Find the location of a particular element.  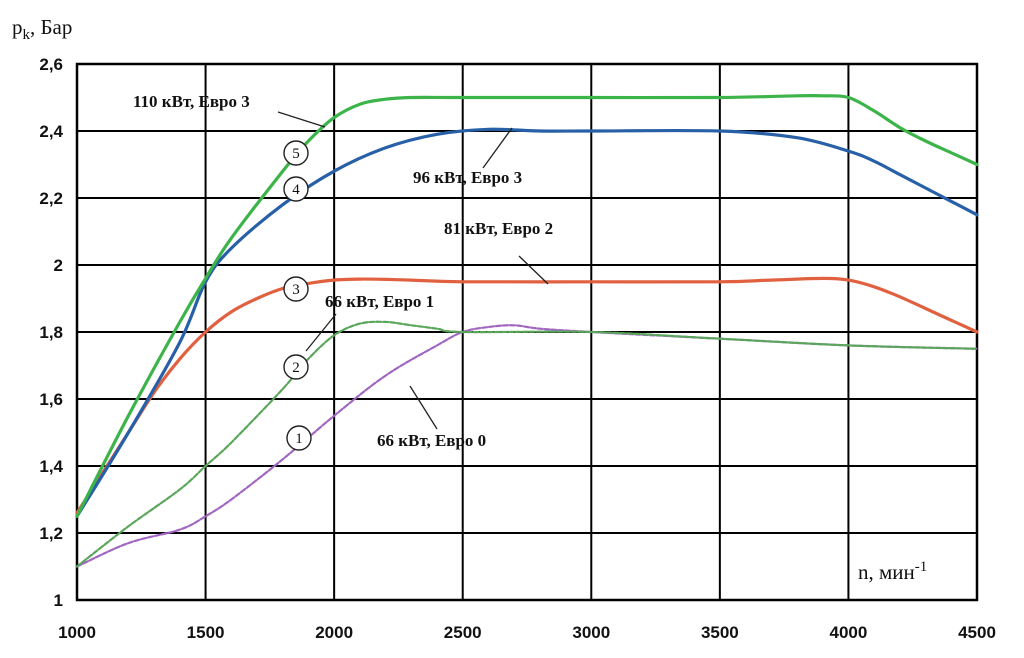

y-tick-label: 1 is located at coordinates (58, 600).